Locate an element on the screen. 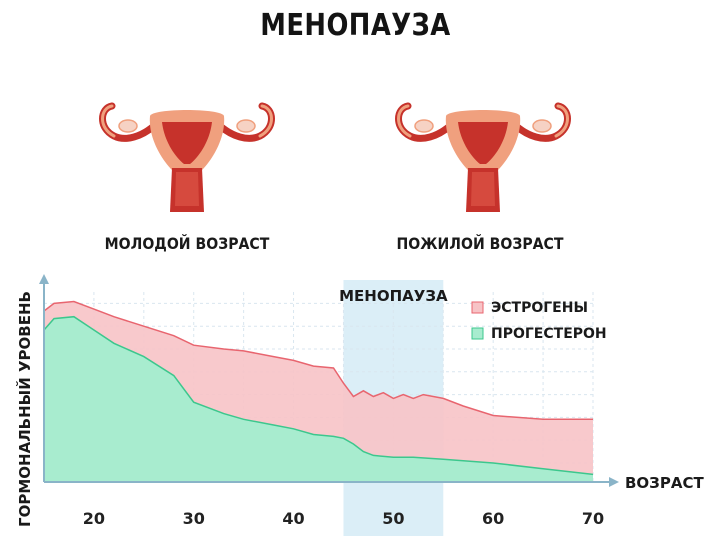 The width and height of the screenshot is (711, 536). legend-swatch-estrogen is located at coordinates (477, 307).